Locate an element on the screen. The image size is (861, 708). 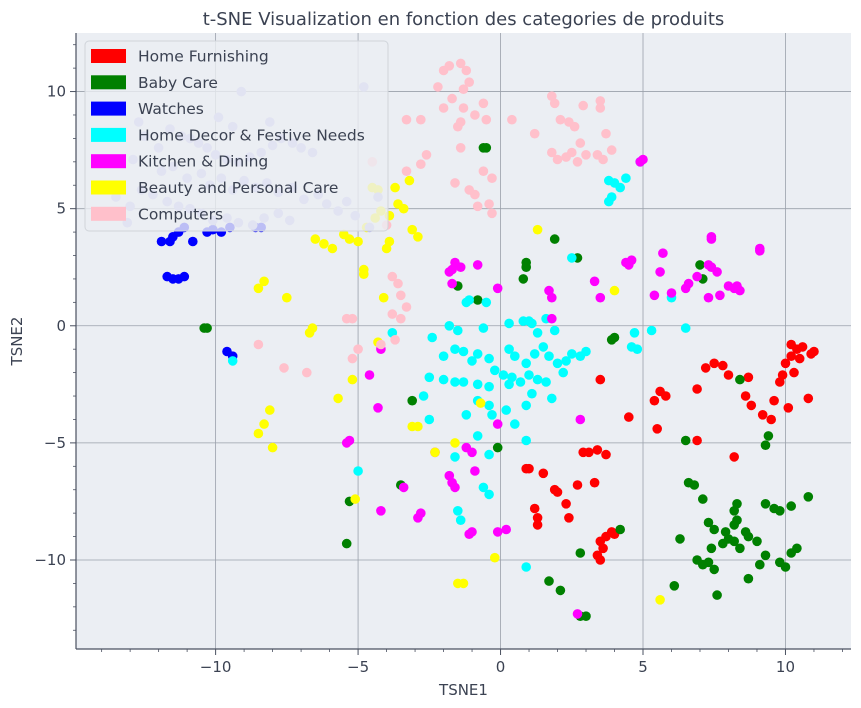
legend-label: Home Decor & Festive Needs is located at coordinates (251, 135).